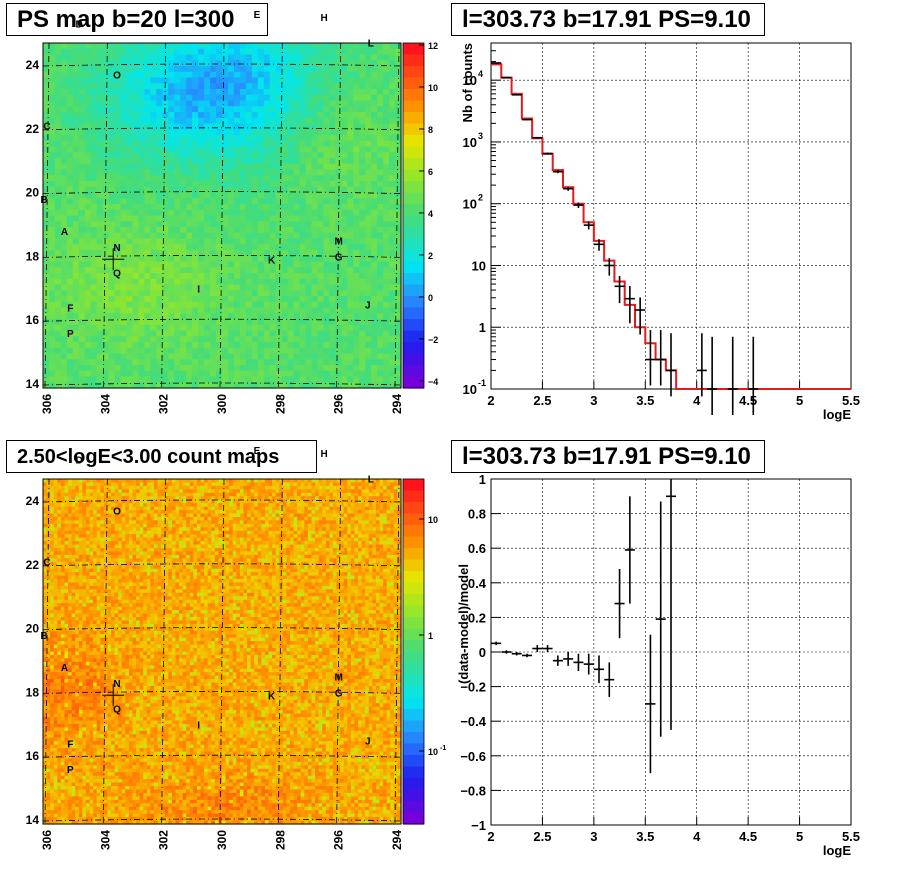 The width and height of the screenshot is (898, 871). Describe the element at coordinates (33, 565) in the screenshot. I see `y-tick-label: 22` at that location.